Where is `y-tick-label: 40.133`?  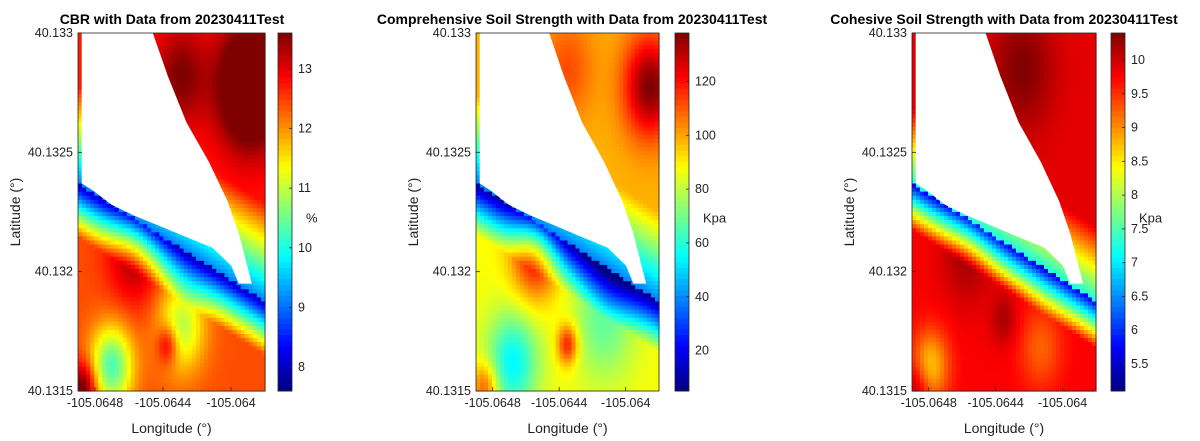 y-tick-label: 40.133 is located at coordinates (54, 33).